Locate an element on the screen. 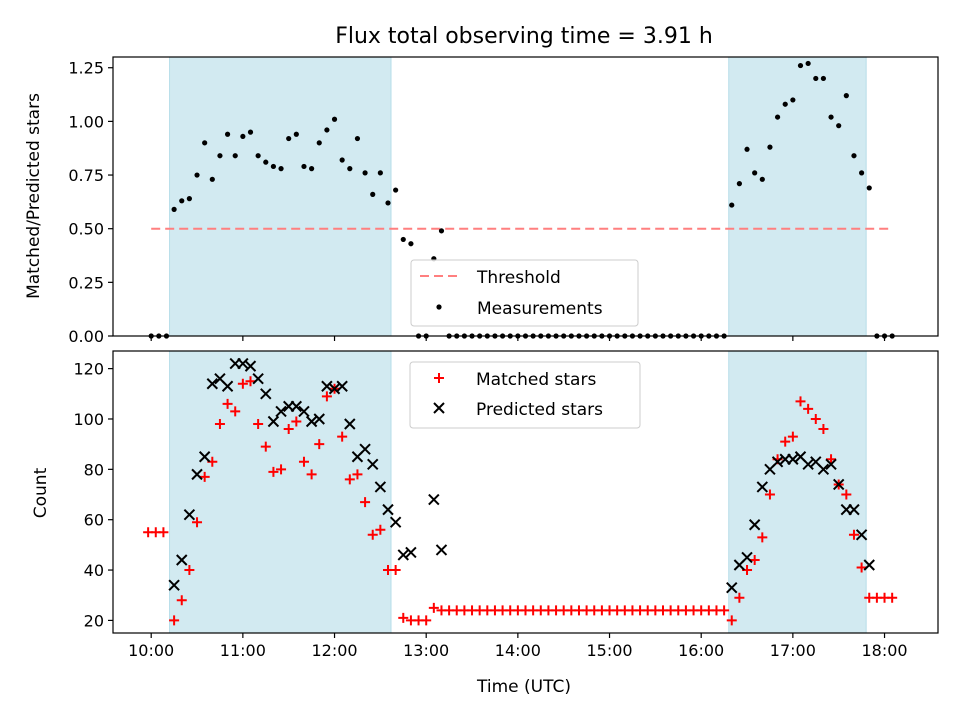 This screenshot has width=960, height=720. x-tick-label: 14:00 is located at coordinates (518, 650).